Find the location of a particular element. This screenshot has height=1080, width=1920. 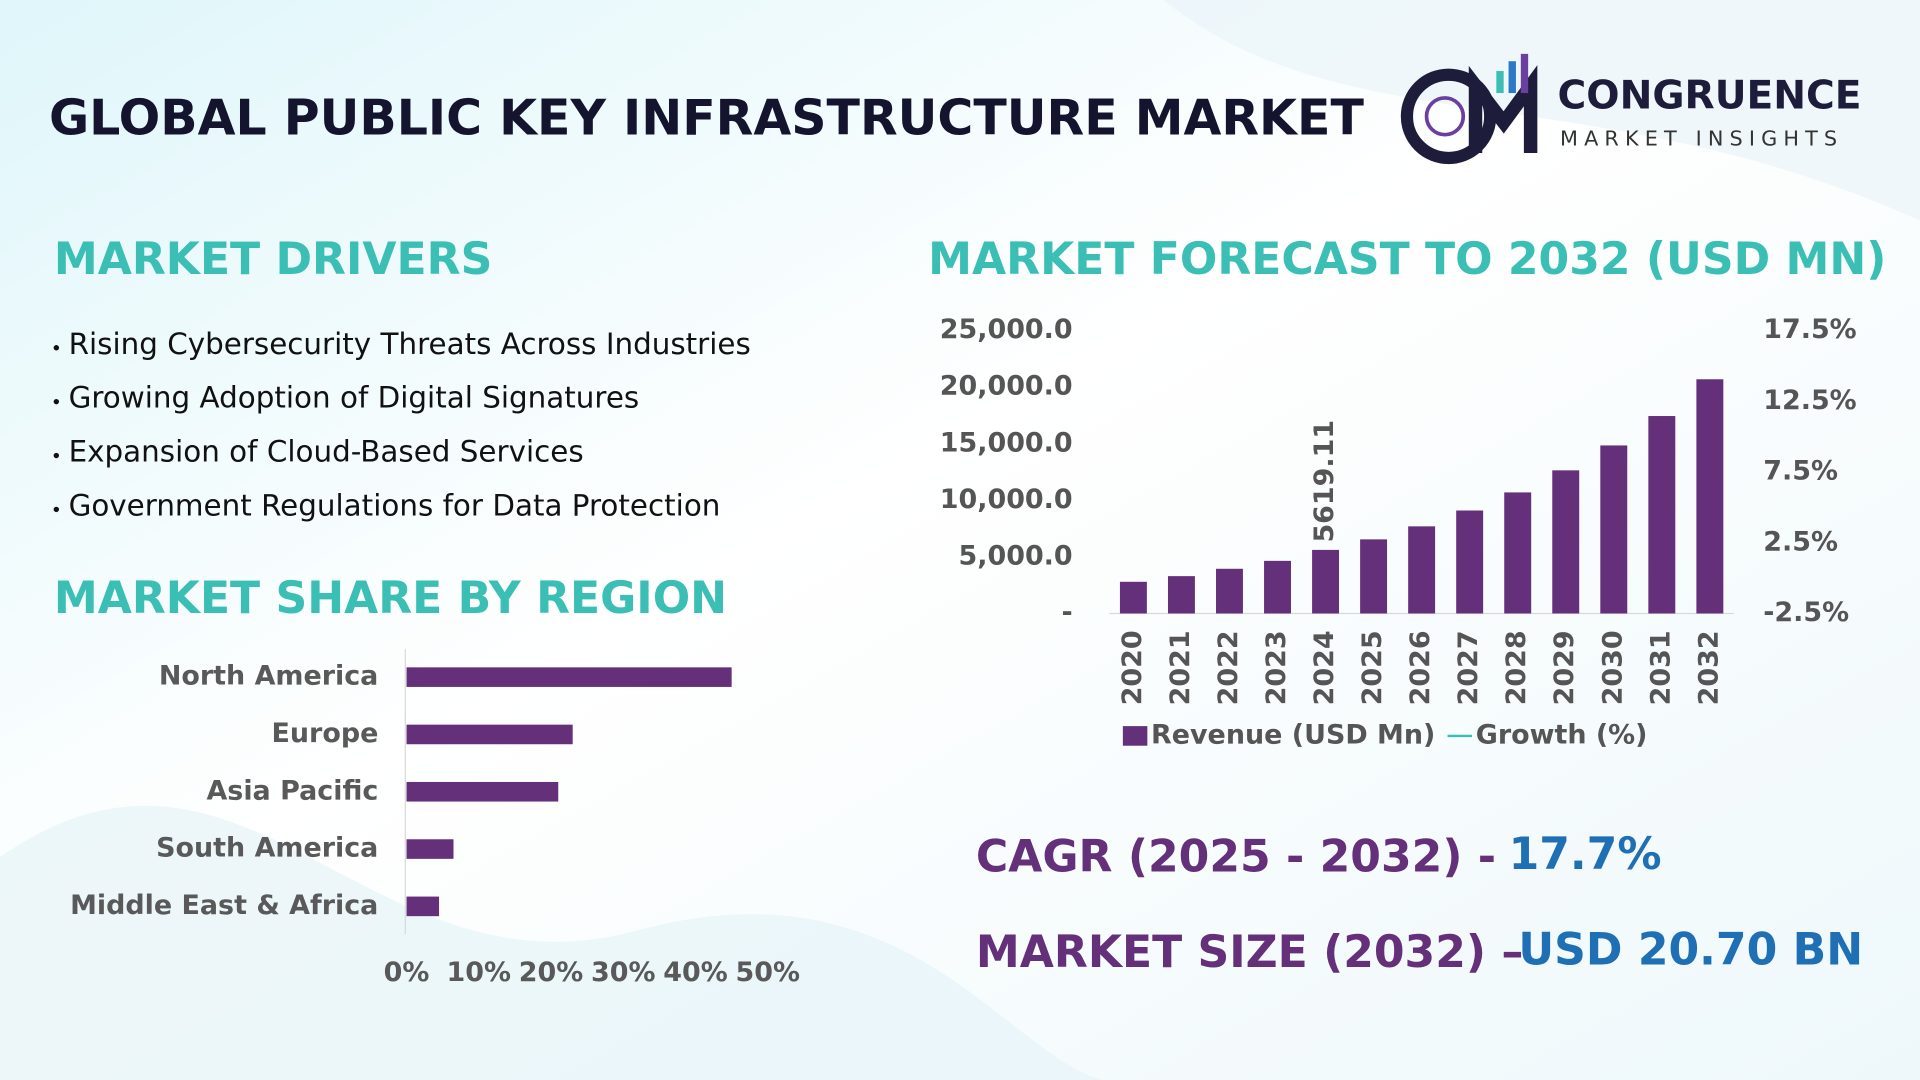

cagr-value: 17.7% is located at coordinates (1585, 854).